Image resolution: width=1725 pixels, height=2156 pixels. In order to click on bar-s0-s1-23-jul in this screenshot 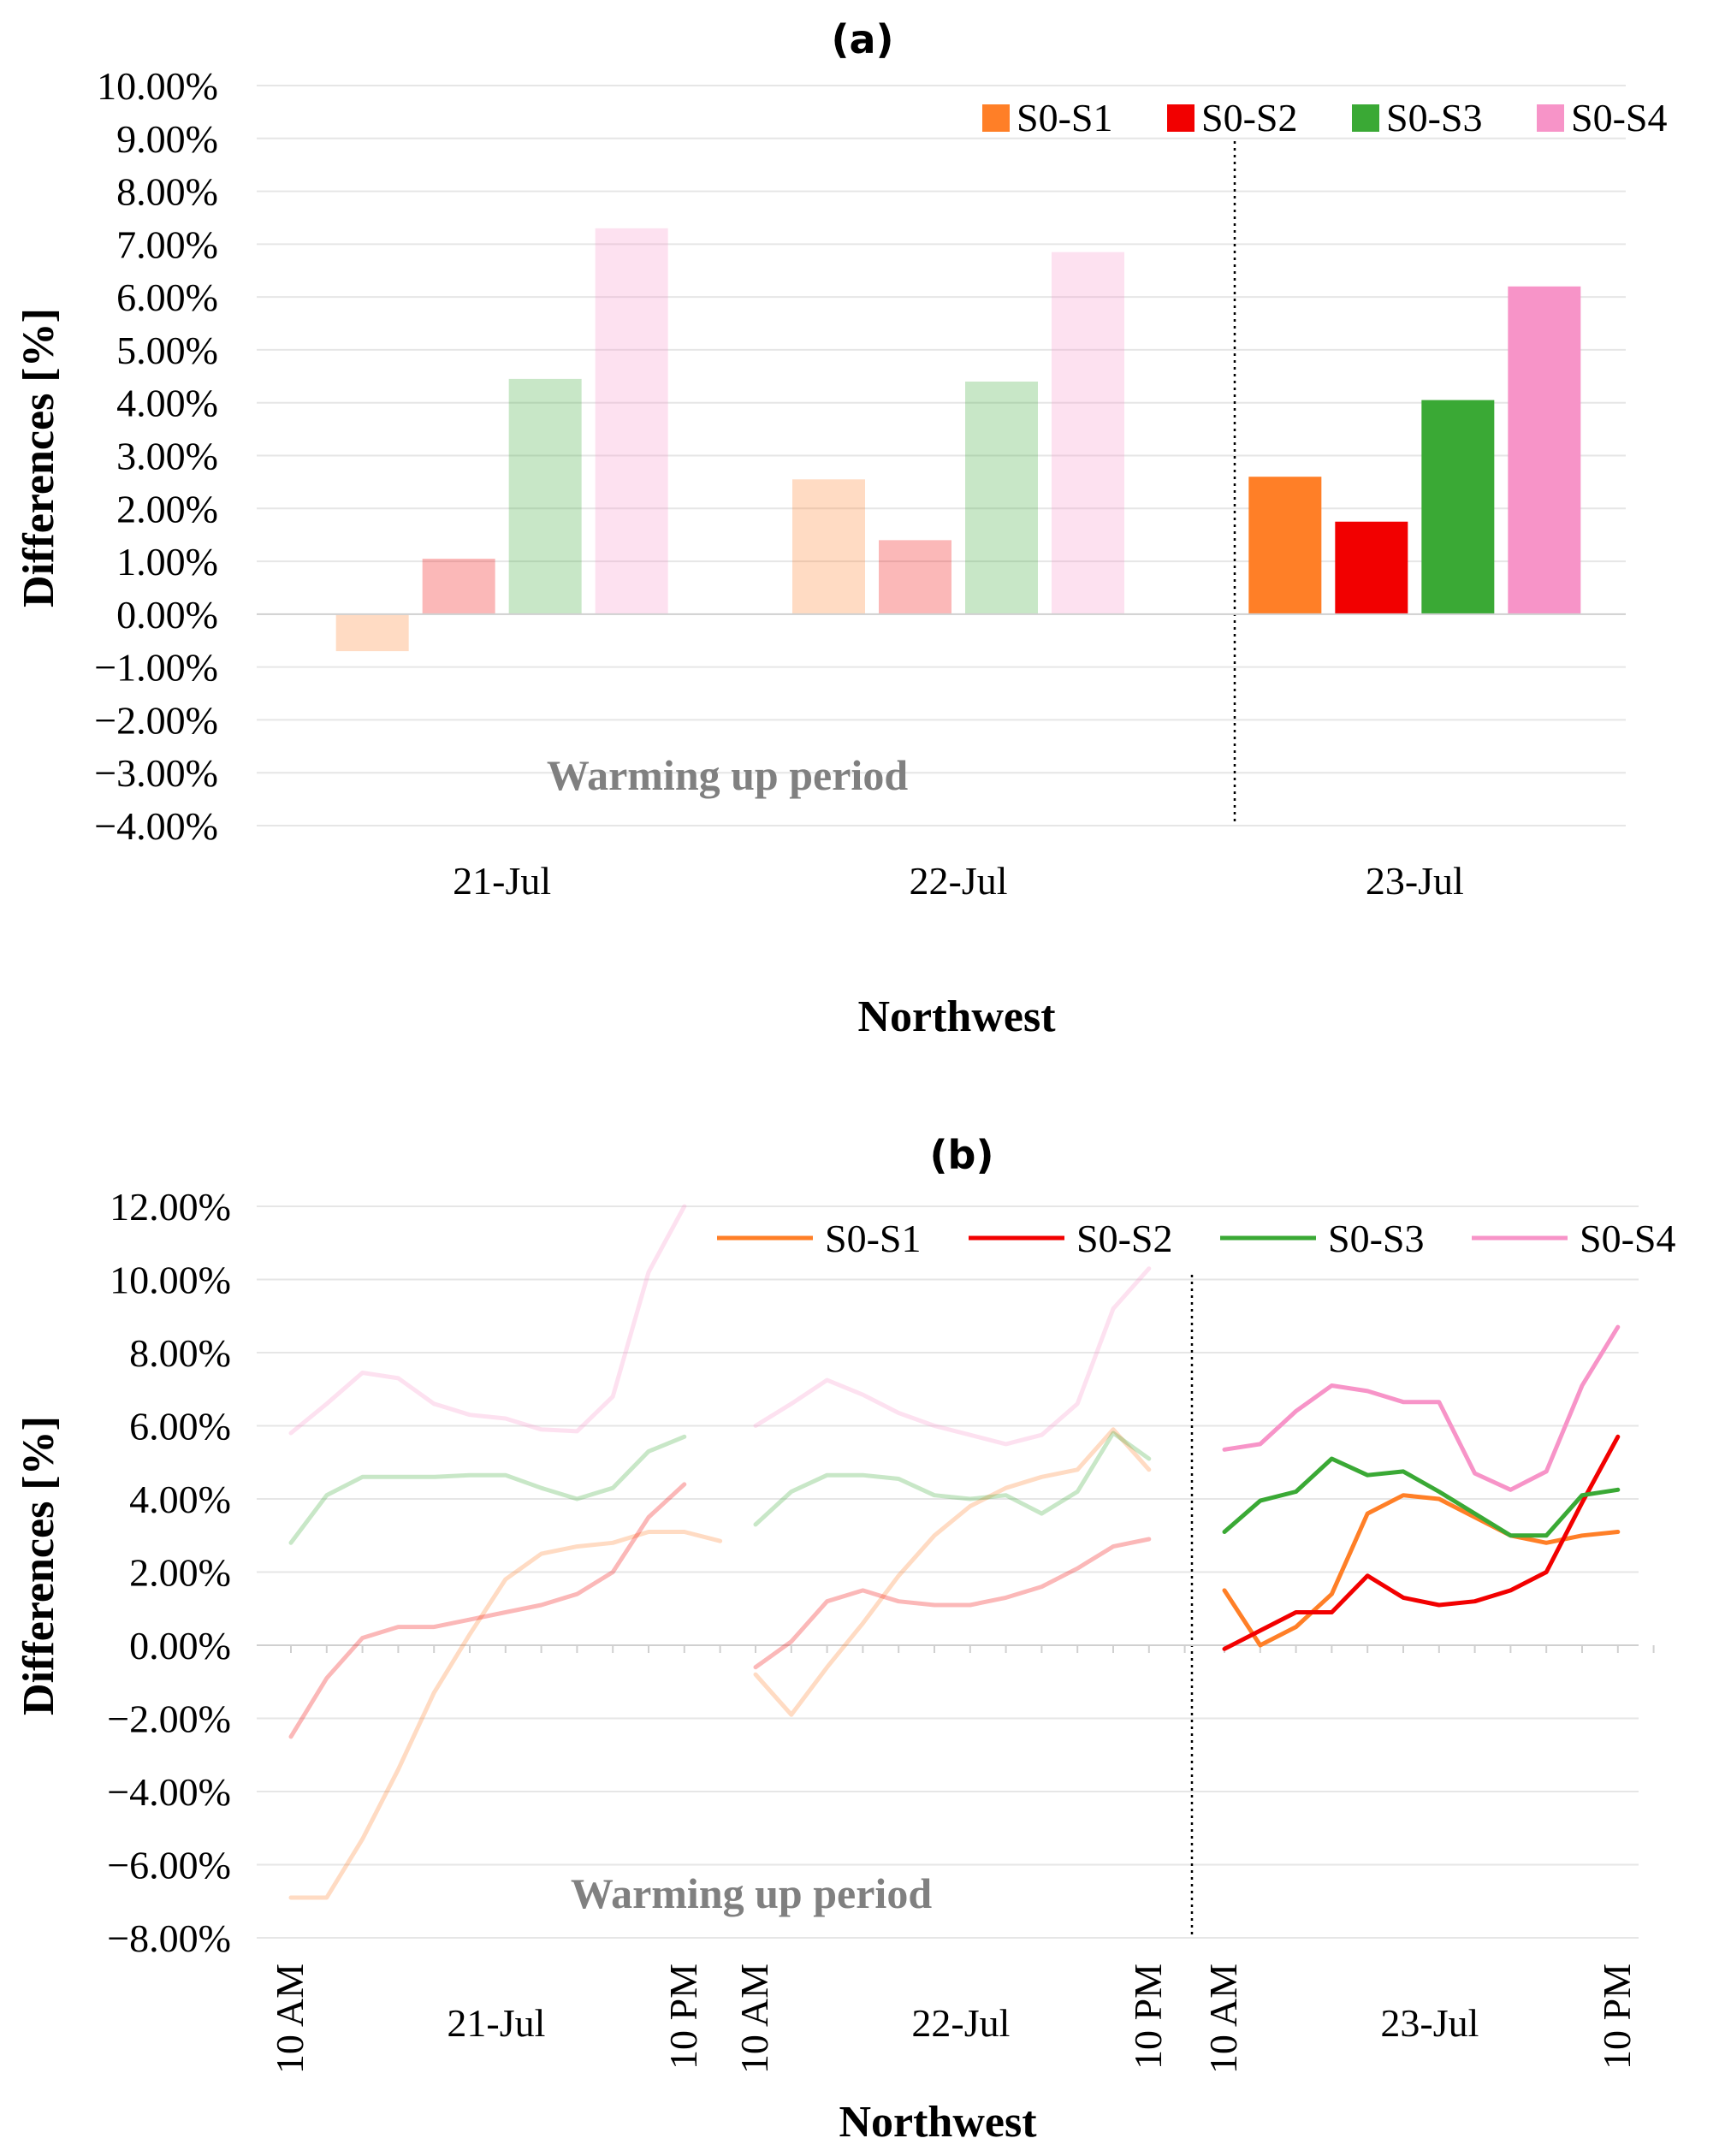, I will do `click(1285, 545)`.